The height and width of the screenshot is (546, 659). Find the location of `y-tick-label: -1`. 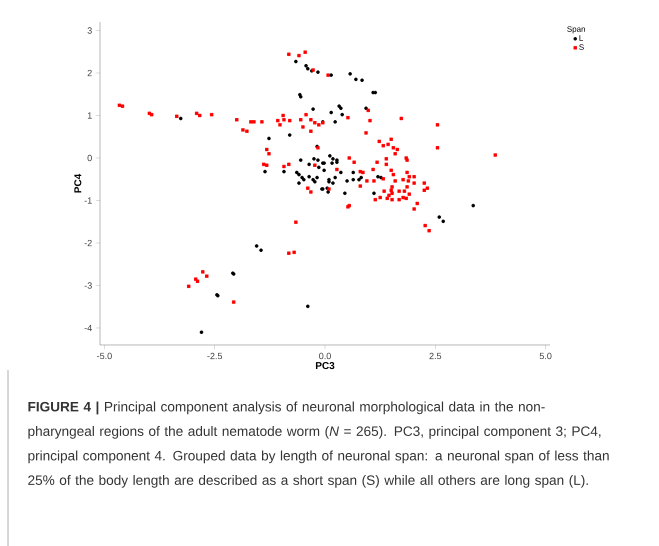

y-tick-label: -1 is located at coordinates (88, 200).